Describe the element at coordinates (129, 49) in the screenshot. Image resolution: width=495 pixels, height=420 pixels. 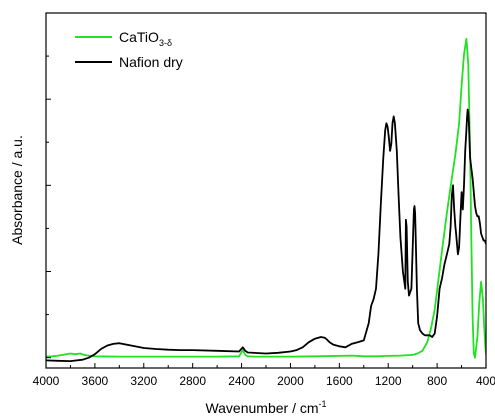
I see `legend: CaTiO3-δ Nafion dry` at that location.